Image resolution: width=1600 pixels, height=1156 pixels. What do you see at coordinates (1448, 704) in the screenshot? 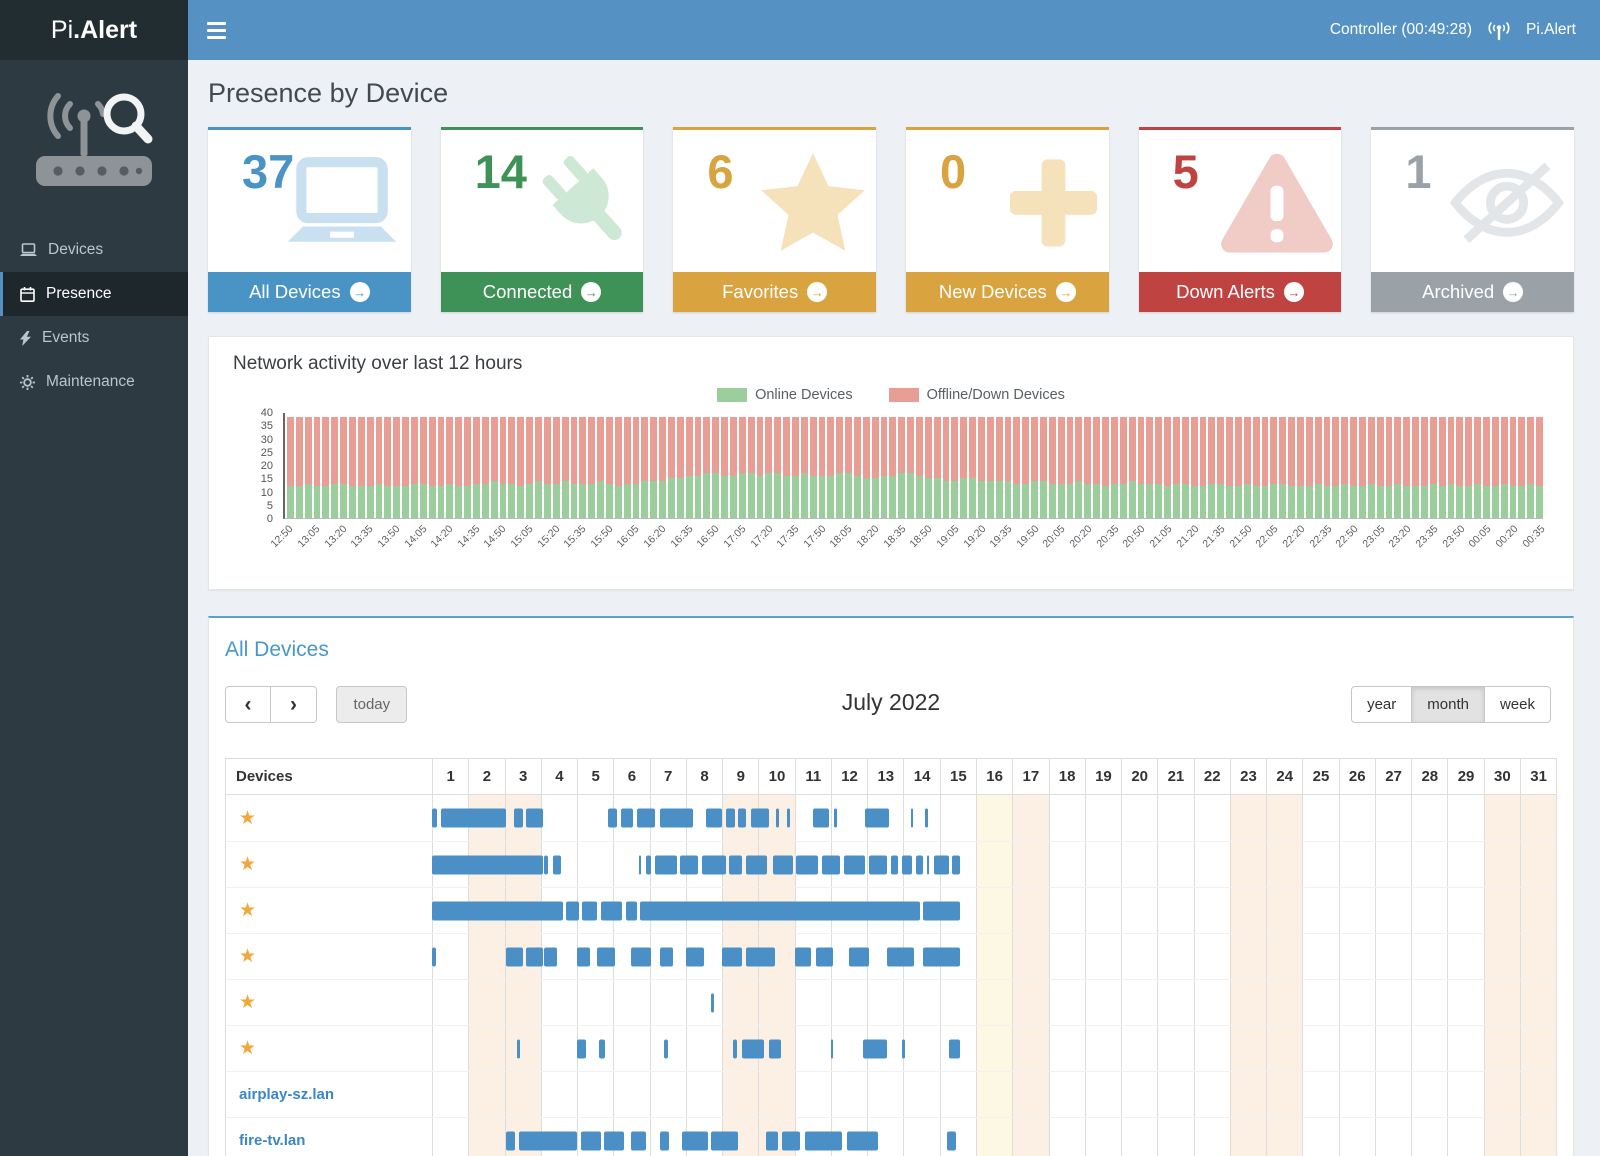
I see `view-month-button: month` at bounding box center [1448, 704].